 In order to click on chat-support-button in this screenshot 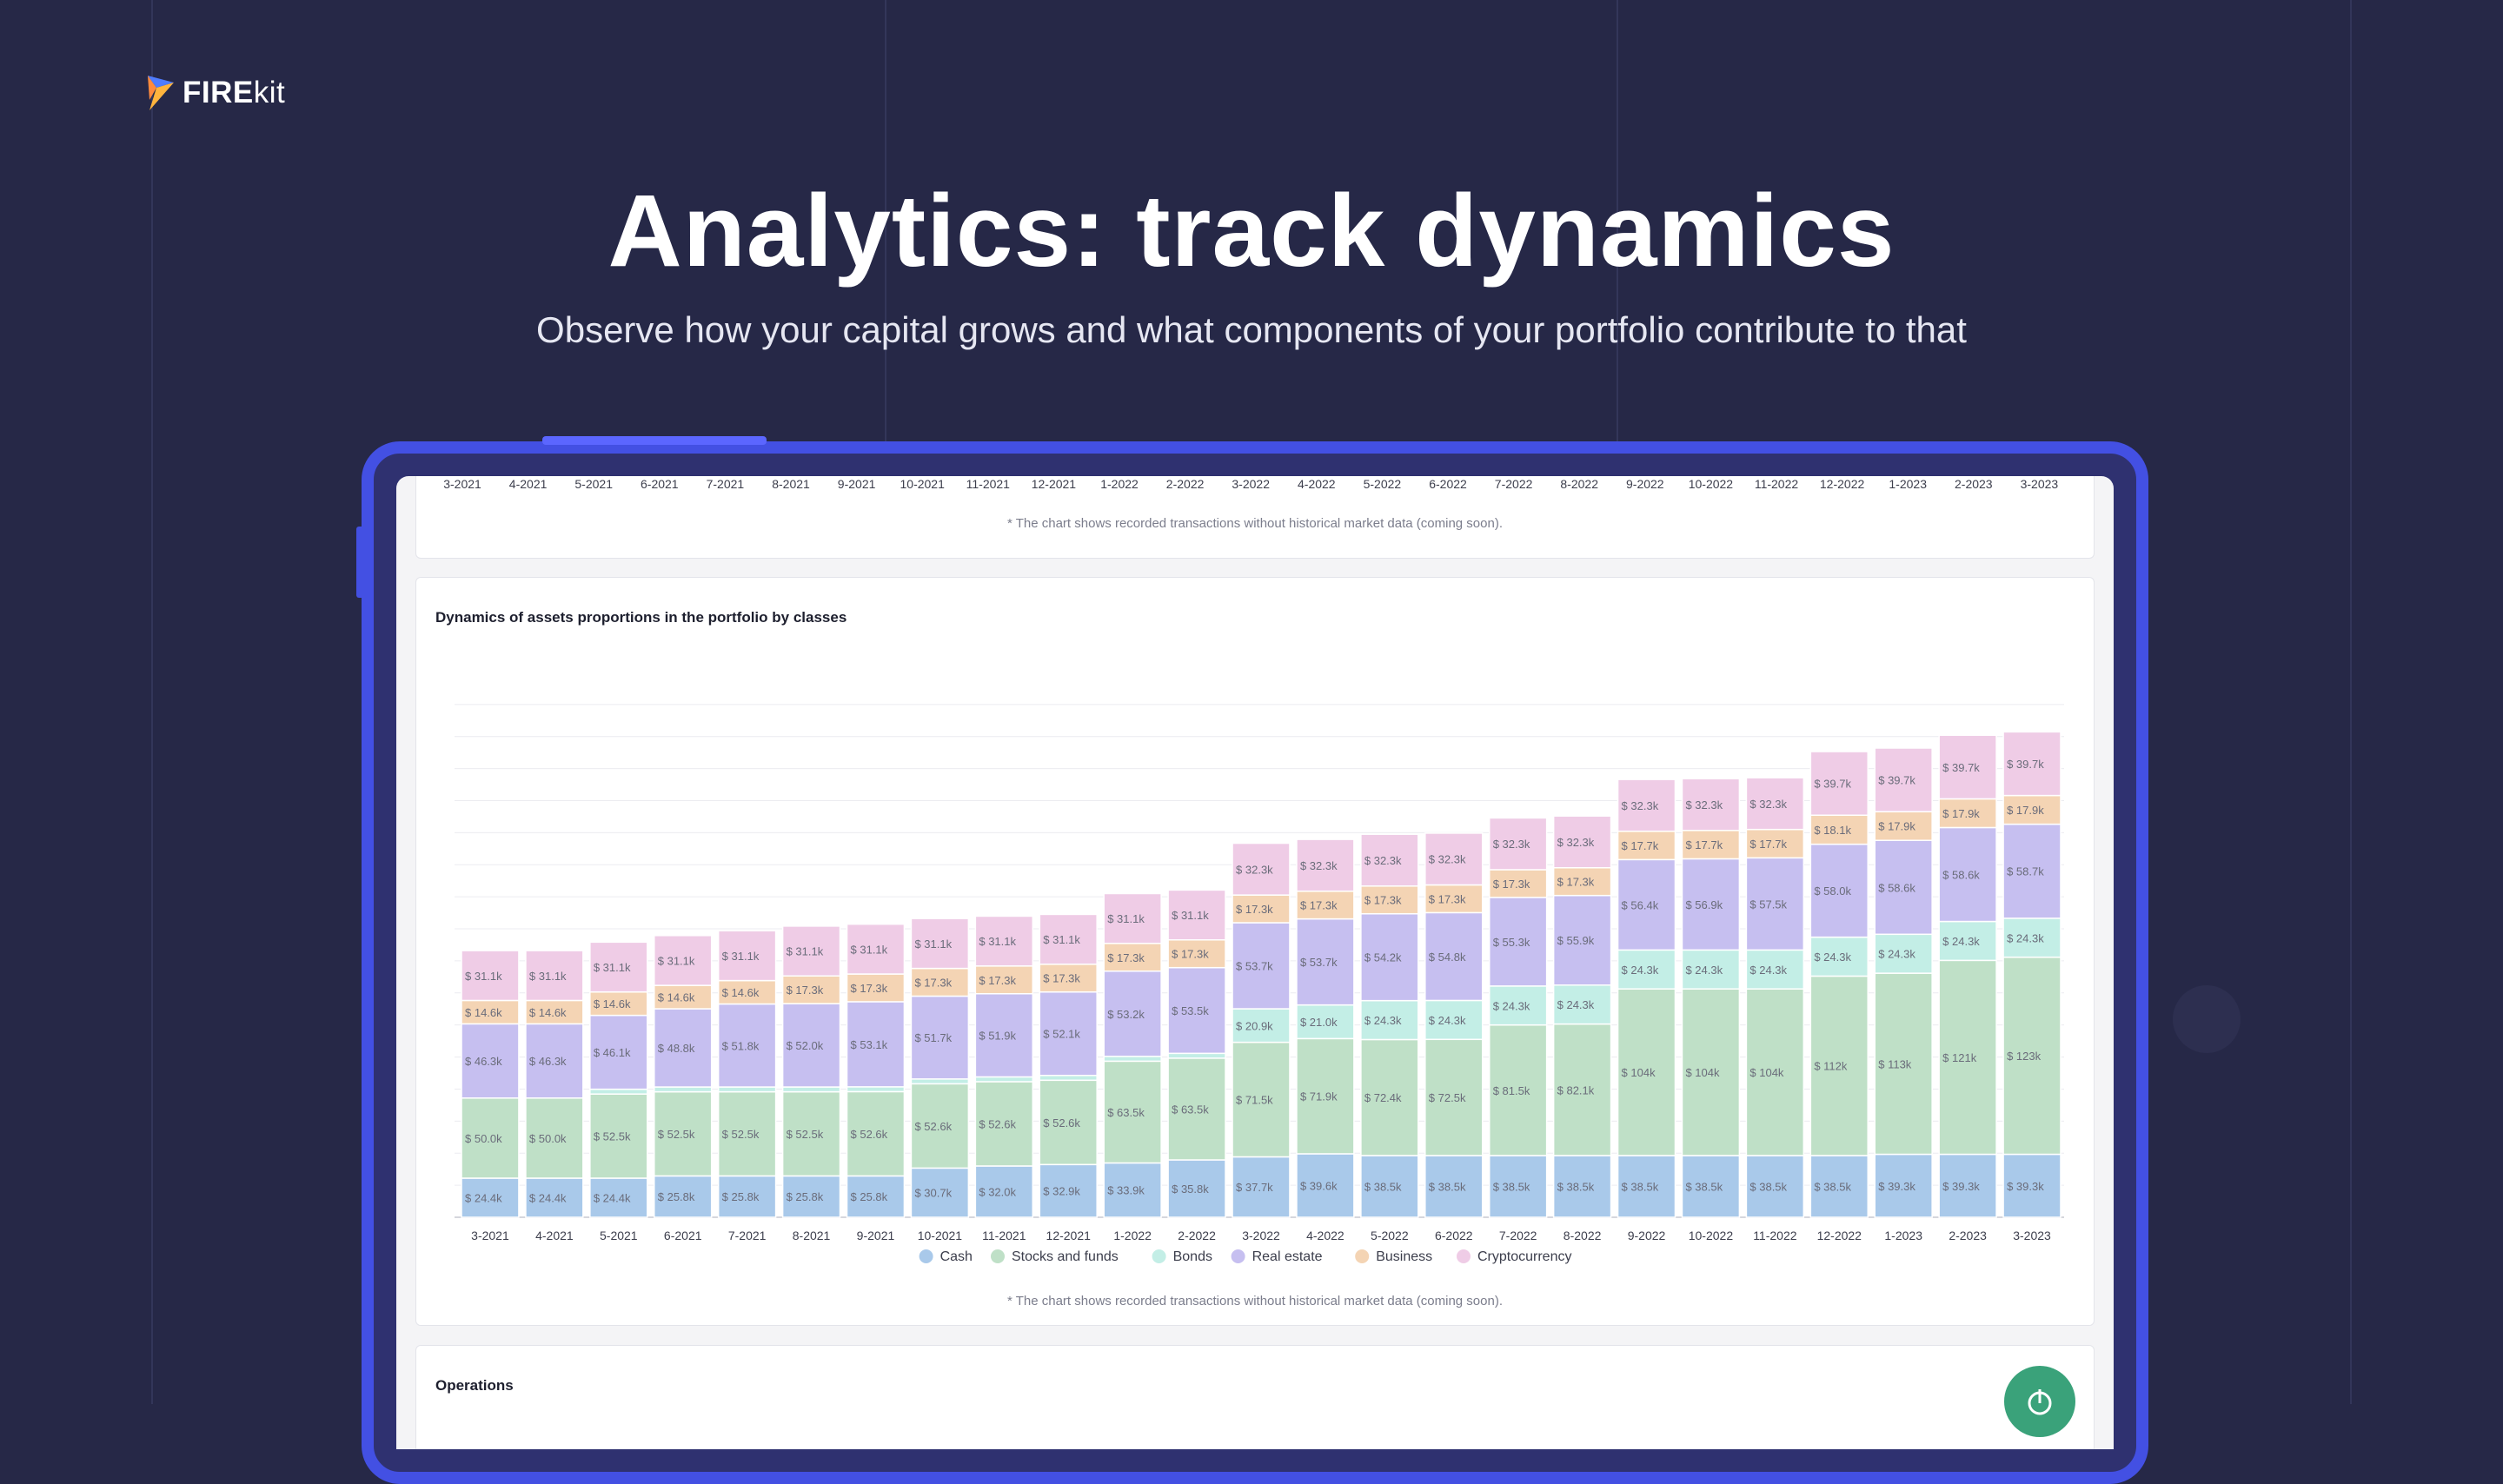, I will do `click(2040, 1401)`.